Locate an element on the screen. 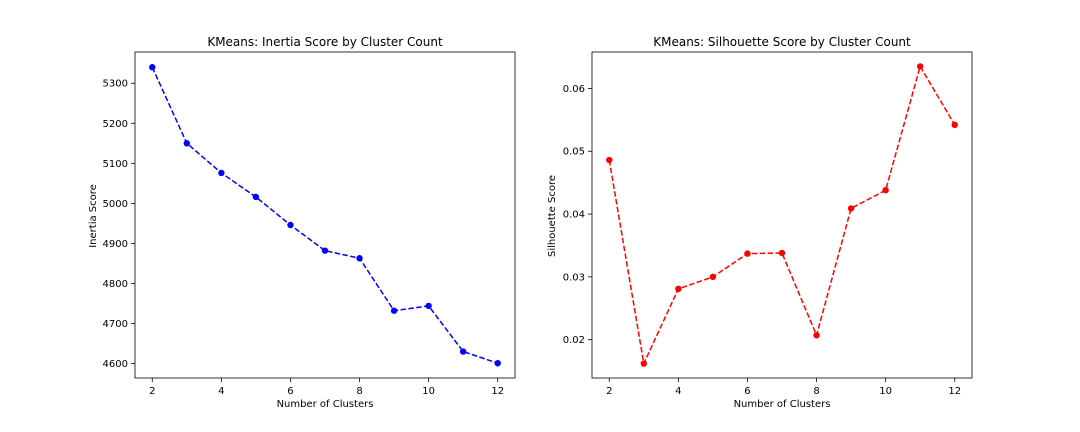  inertia-y-tick-label: 5300 is located at coordinates (115, 84).